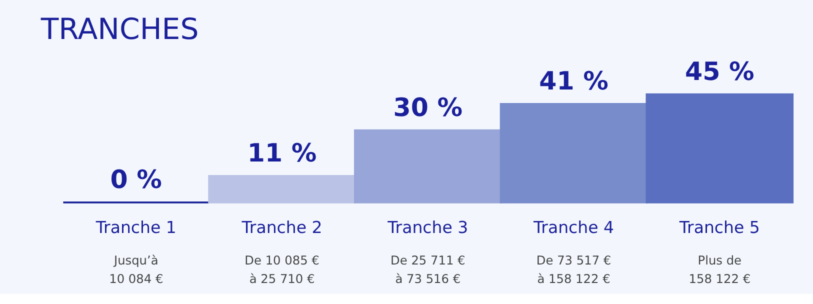 This screenshot has width=813, height=304. Describe the element at coordinates (719, 270) in the screenshot. I see `text: Plus de 158 122 €` at that location.